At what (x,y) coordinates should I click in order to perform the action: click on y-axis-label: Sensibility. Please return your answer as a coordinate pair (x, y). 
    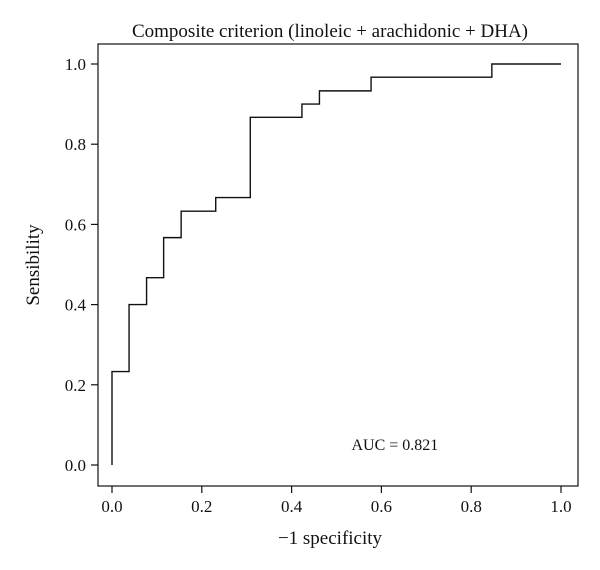
    Looking at the image, I should click on (33, 265).